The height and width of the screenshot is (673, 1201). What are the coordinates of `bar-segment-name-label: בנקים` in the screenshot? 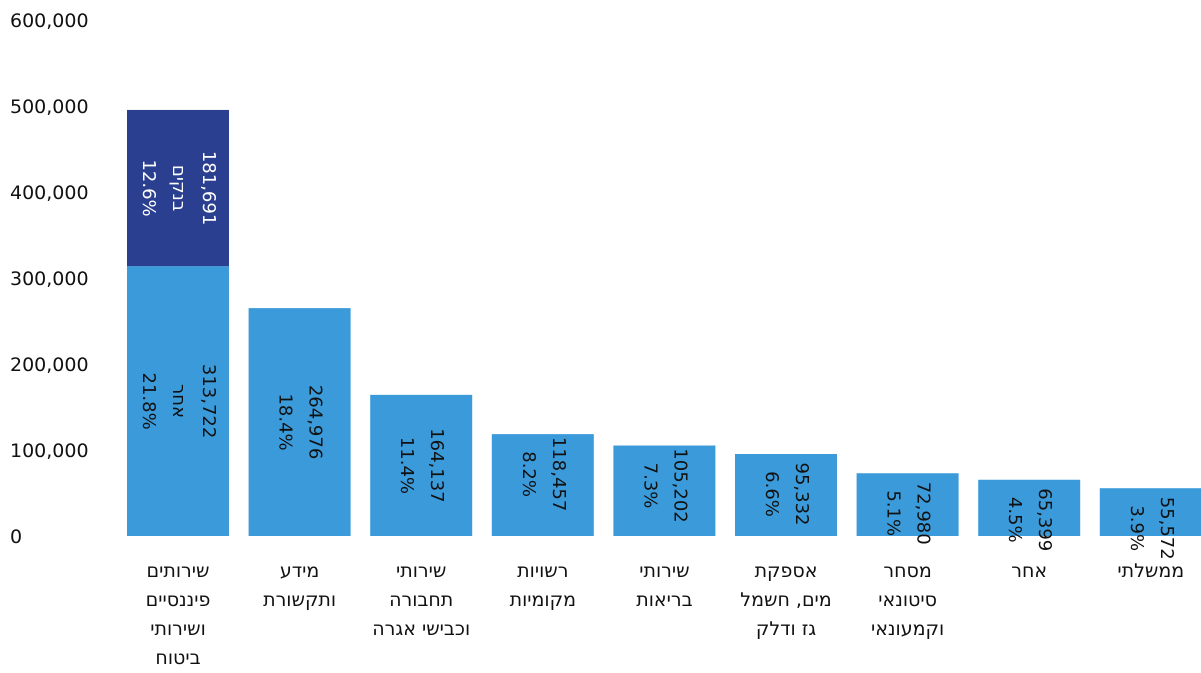 It's located at (178, 188).